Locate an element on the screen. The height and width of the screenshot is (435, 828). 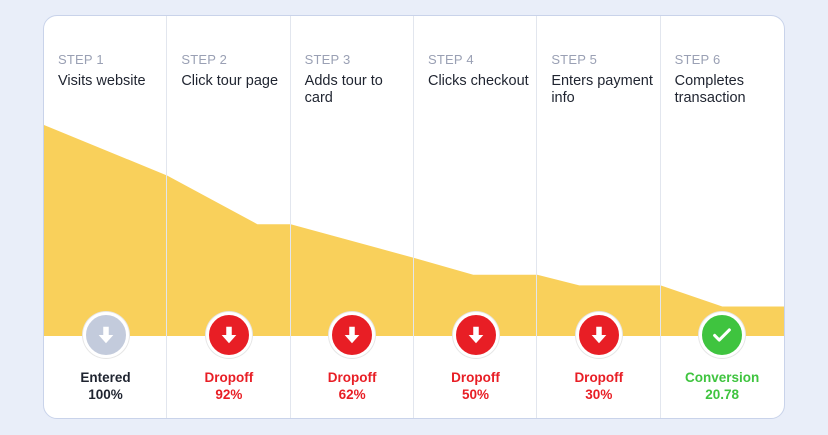
step-number: STEP 1 is located at coordinates (81, 59).